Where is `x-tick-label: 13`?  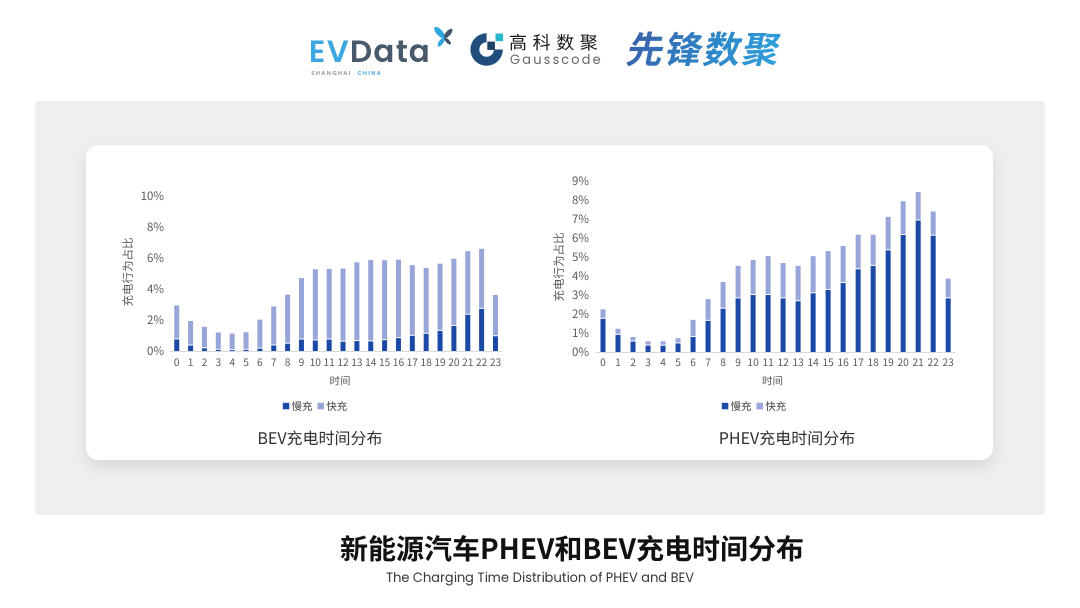
x-tick-label: 13 is located at coordinates (357, 361).